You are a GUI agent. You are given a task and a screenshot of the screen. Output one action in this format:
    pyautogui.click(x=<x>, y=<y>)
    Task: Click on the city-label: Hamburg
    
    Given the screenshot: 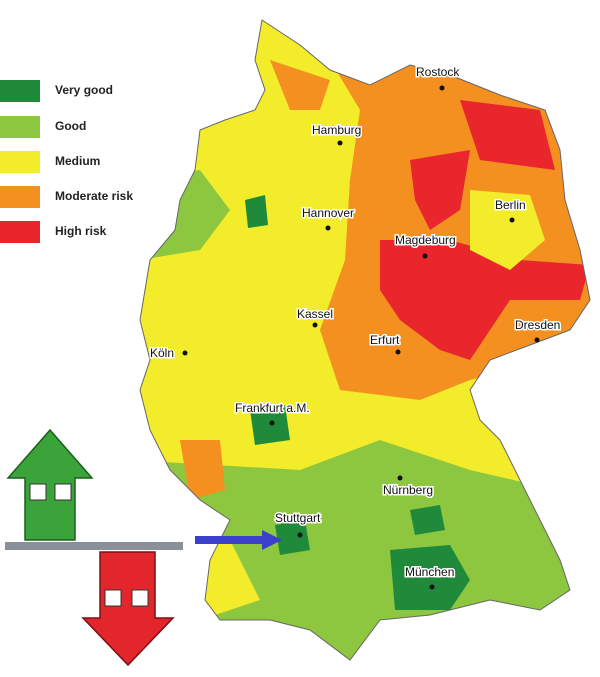 What is the action you would take?
    pyautogui.click(x=336, y=130)
    